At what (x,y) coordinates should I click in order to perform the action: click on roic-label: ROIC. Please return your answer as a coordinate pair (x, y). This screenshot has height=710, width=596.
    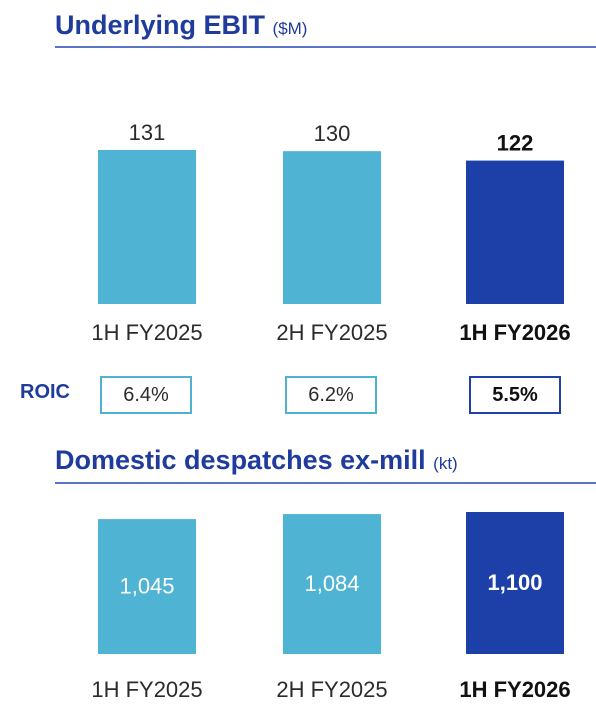
    Looking at the image, I should click on (45, 392).